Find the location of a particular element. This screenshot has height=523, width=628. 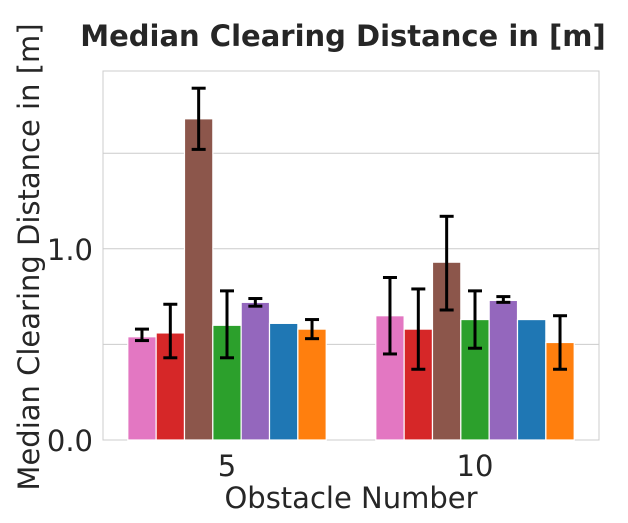

y-tick-label: 0.0 is located at coordinates (70, 441).